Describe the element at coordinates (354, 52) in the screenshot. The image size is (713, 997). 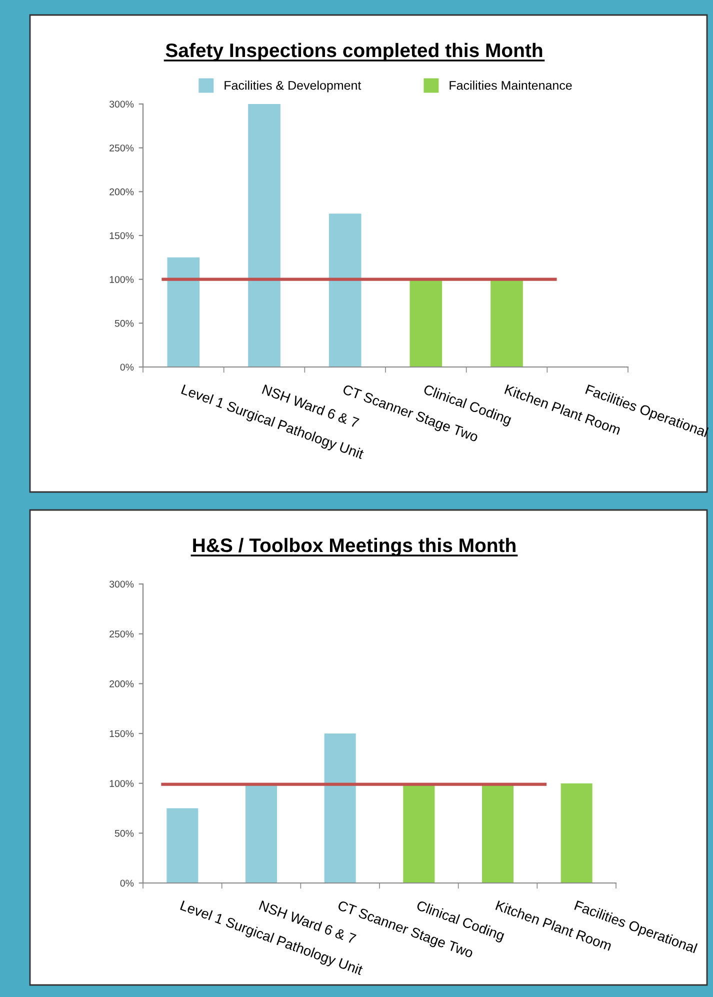
I see `chart-title: Safety Inspections completed this Month` at that location.